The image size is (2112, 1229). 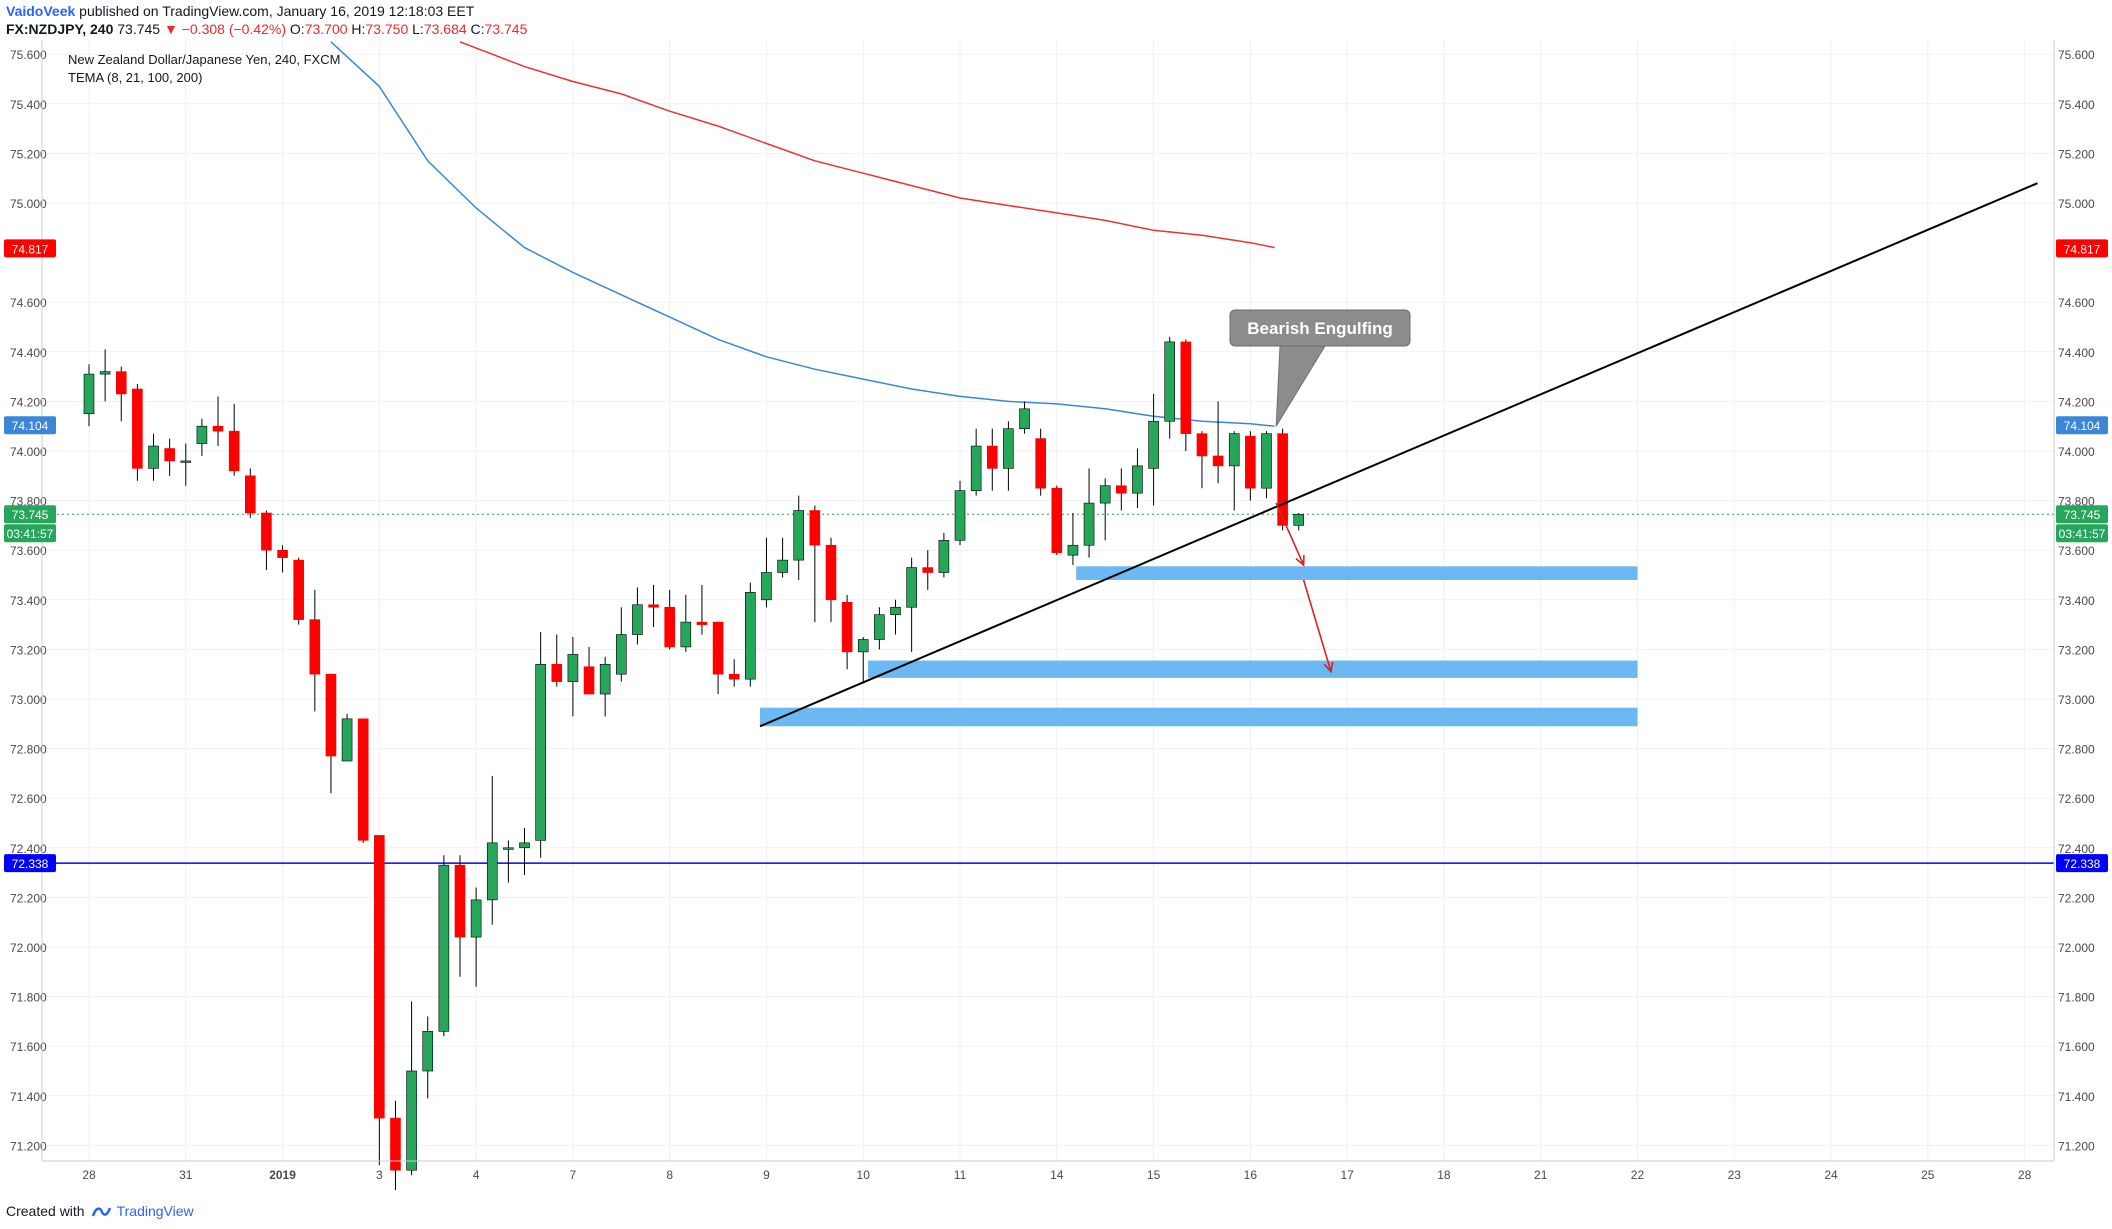 I want to click on y-tick-label-right: 73.400, so click(x=2076, y=601).